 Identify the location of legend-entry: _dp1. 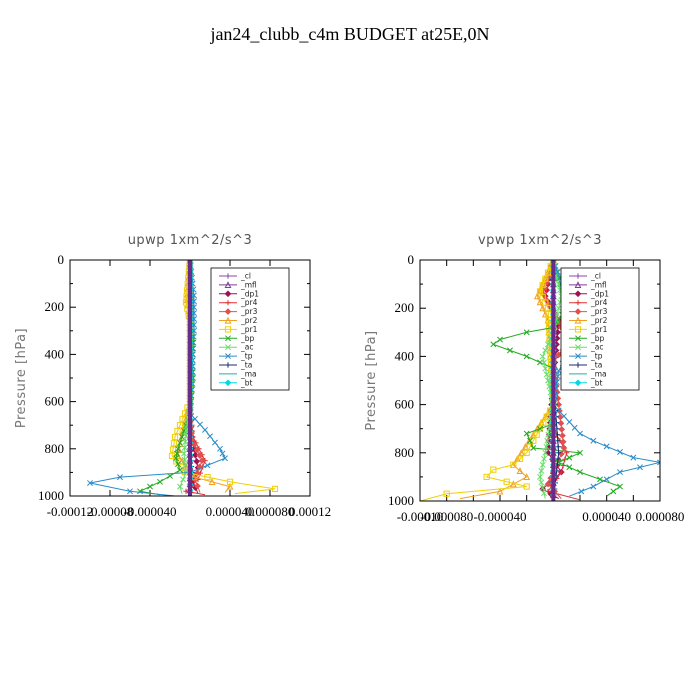
(249, 293).